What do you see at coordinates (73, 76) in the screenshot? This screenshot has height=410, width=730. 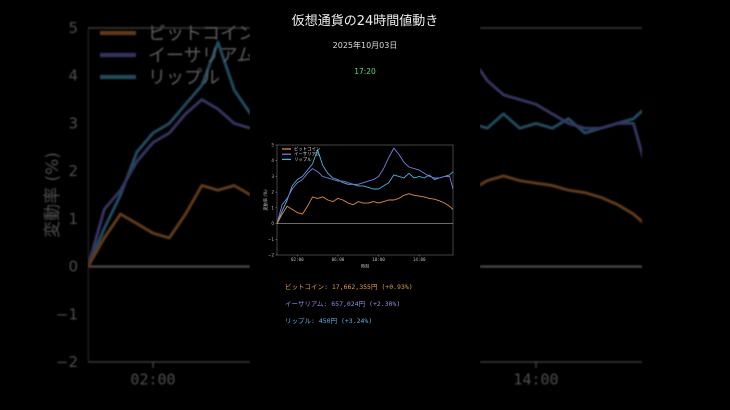 I see `bg-y-tick-label: 4` at bounding box center [73, 76].